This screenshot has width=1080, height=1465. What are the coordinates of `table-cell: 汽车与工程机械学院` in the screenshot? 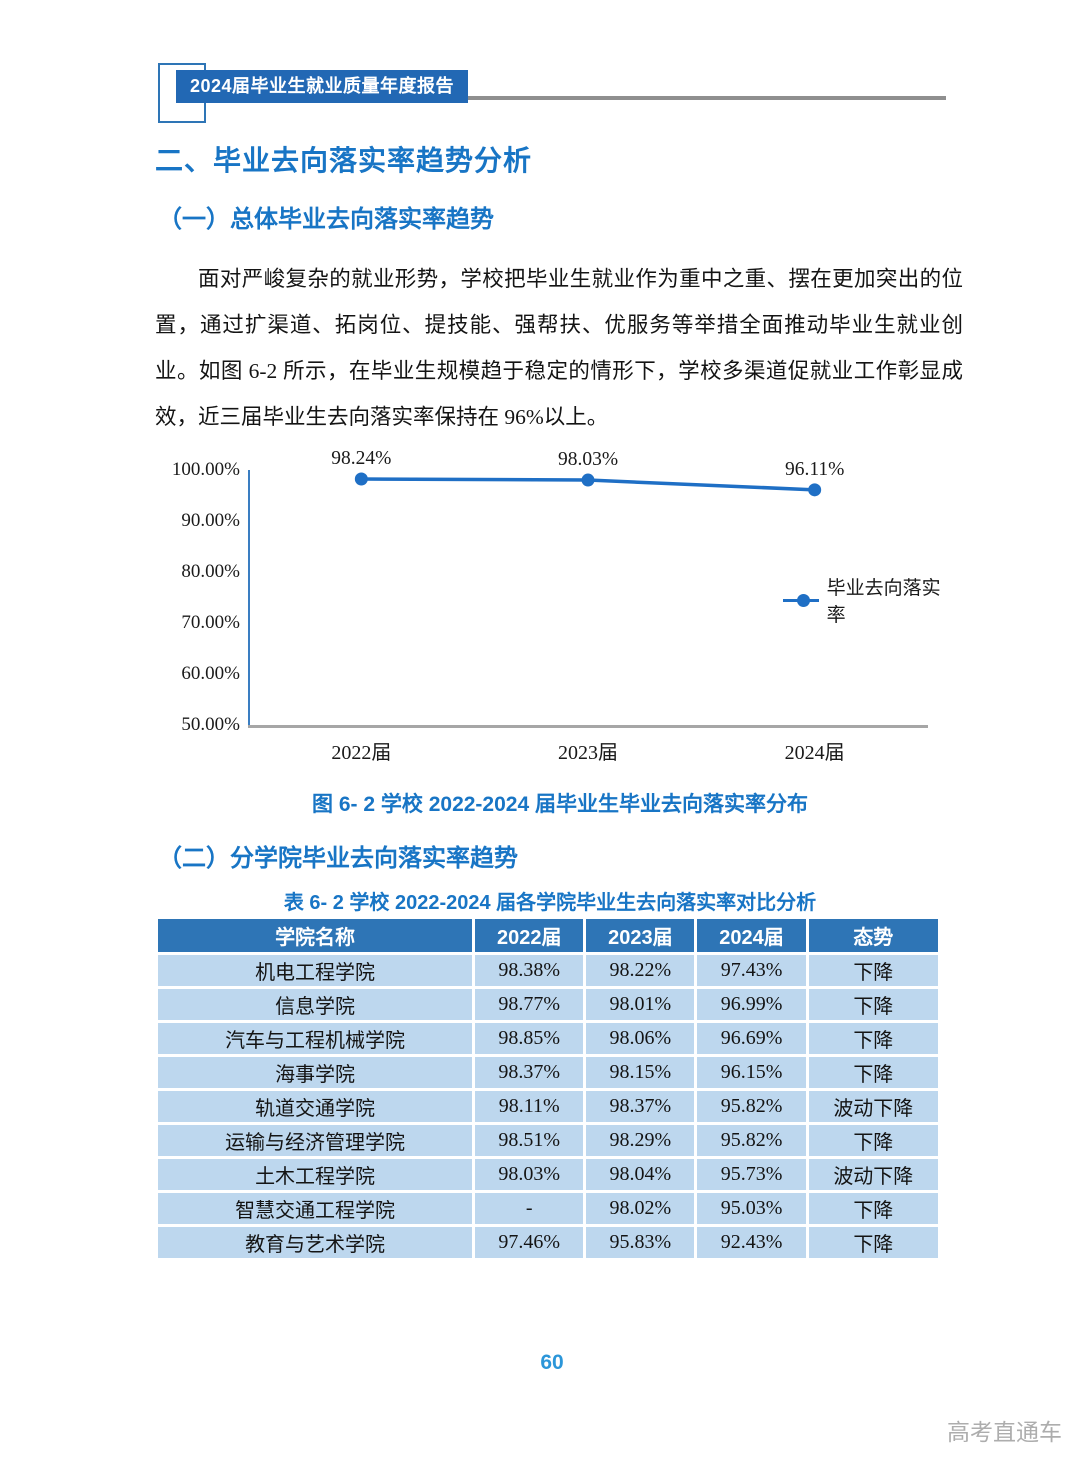 It's located at (315, 1038).